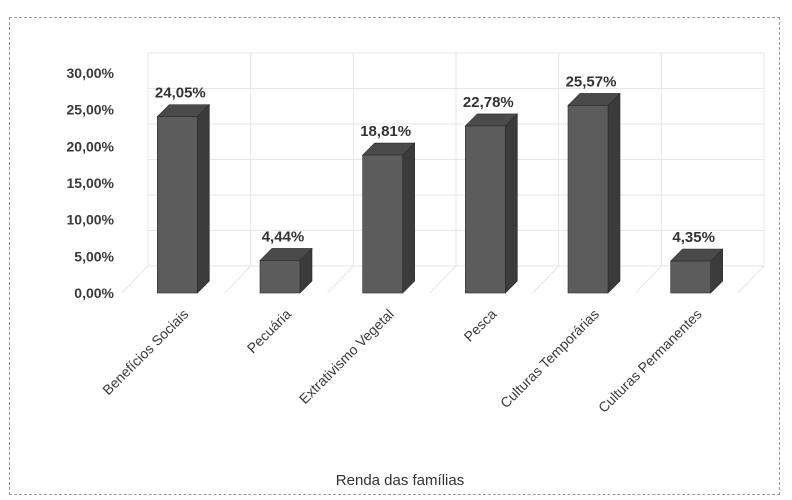  I want to click on data-label: 4,35%, so click(693, 237).